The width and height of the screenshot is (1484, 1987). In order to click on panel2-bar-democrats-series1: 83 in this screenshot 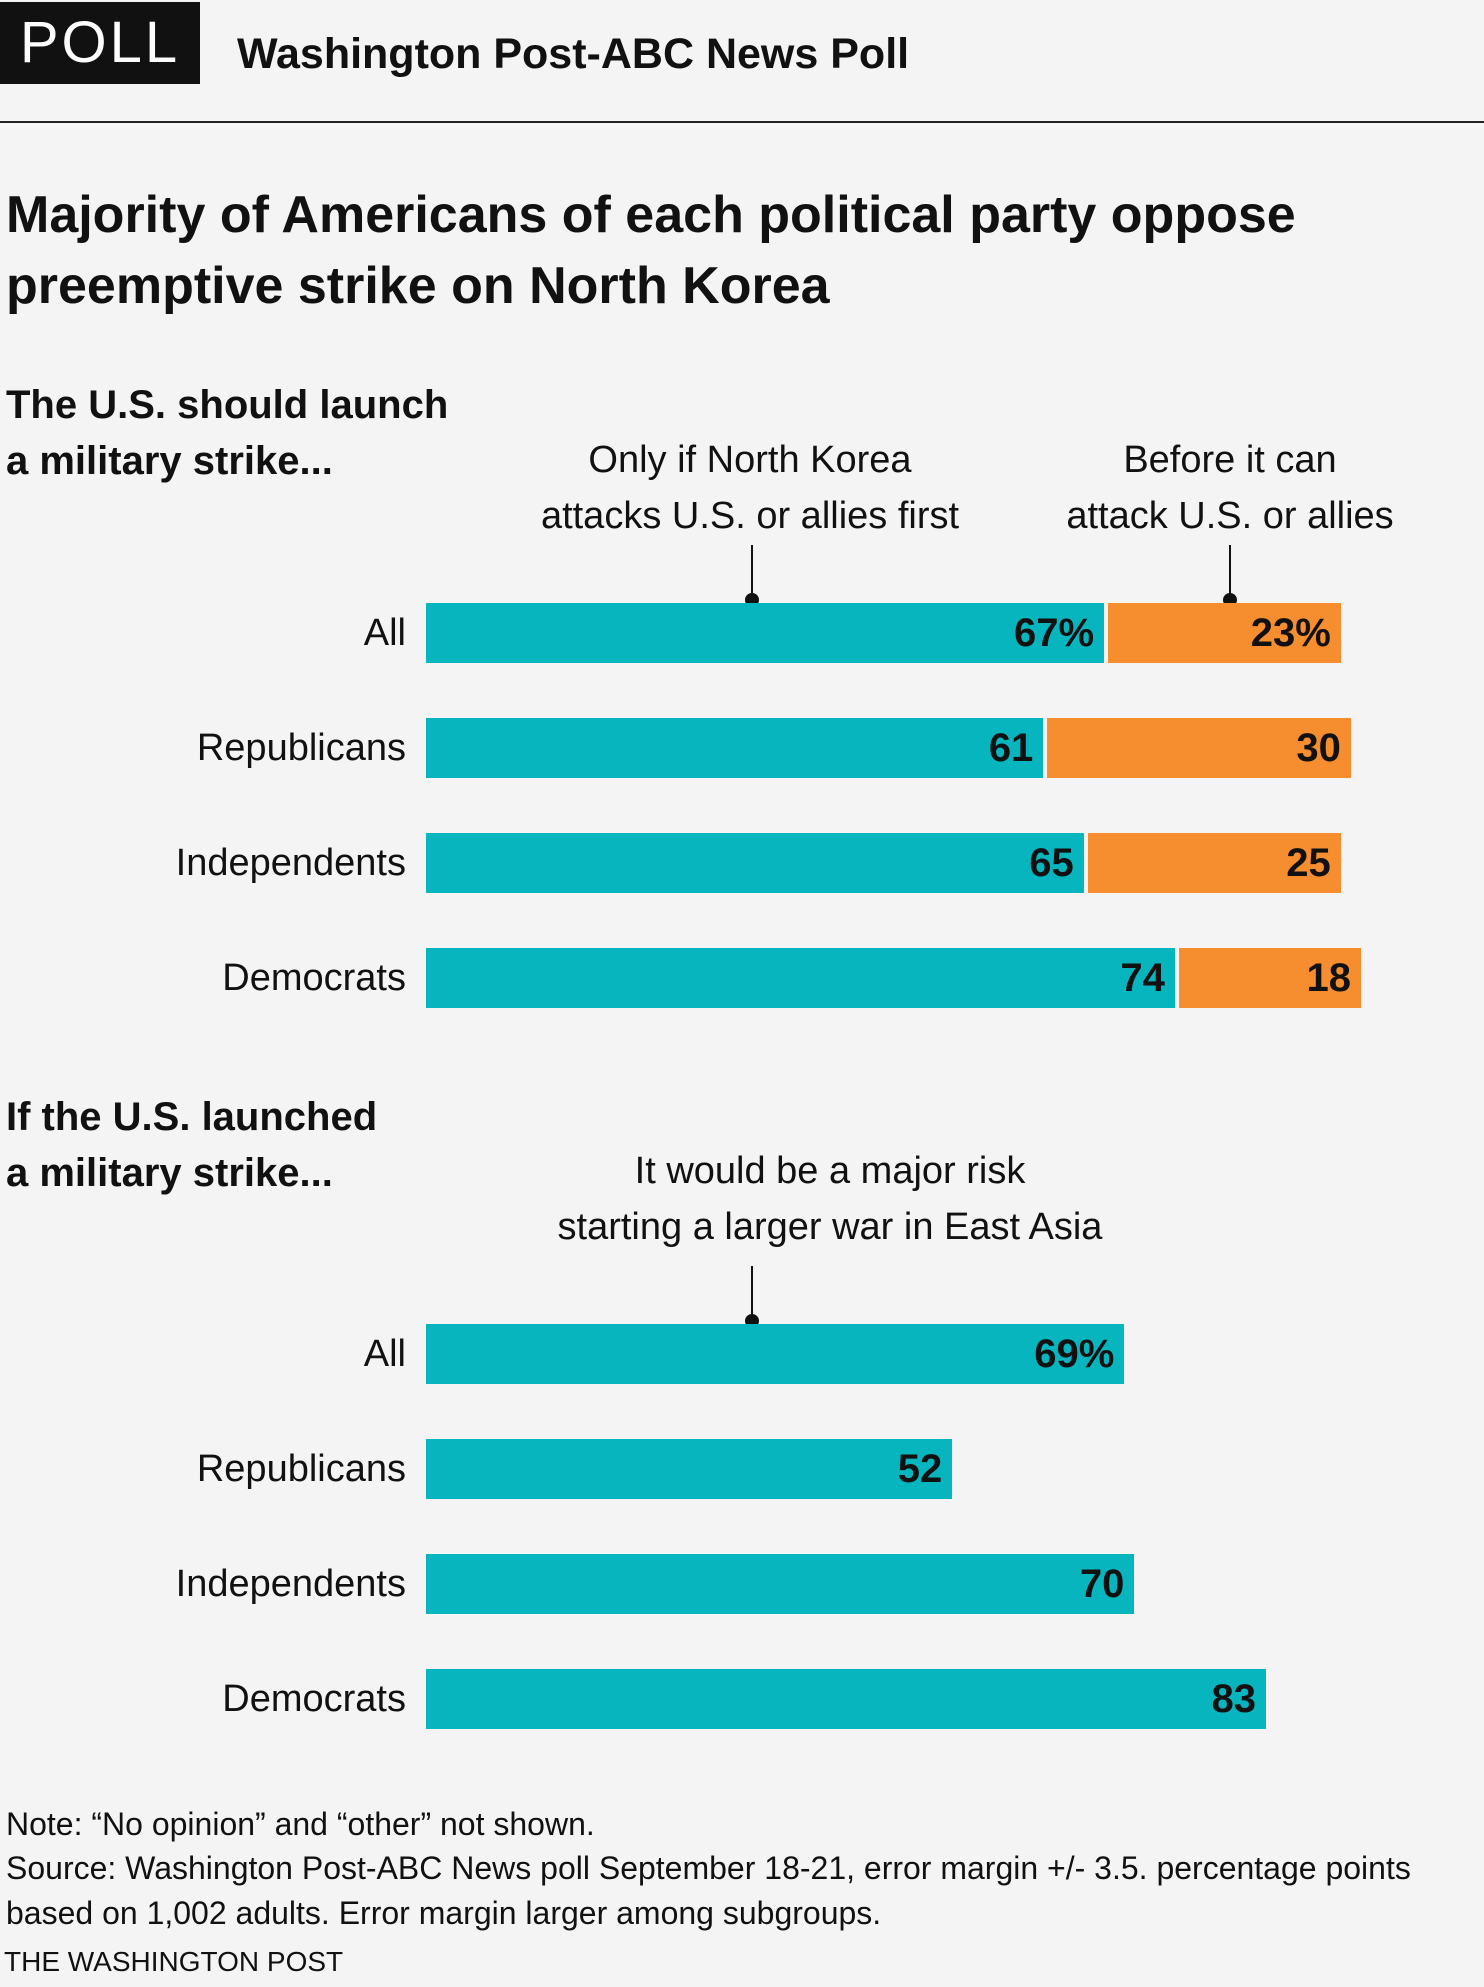, I will do `click(846, 1699)`.